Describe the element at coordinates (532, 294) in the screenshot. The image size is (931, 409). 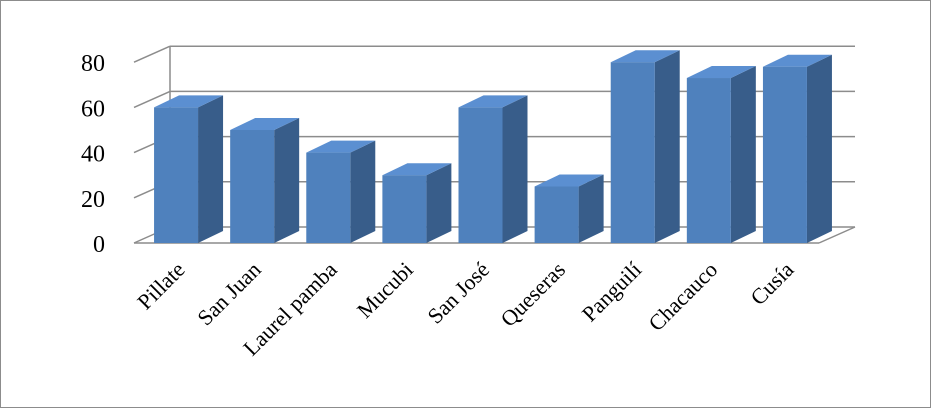
I see `category-label: Queseras` at that location.